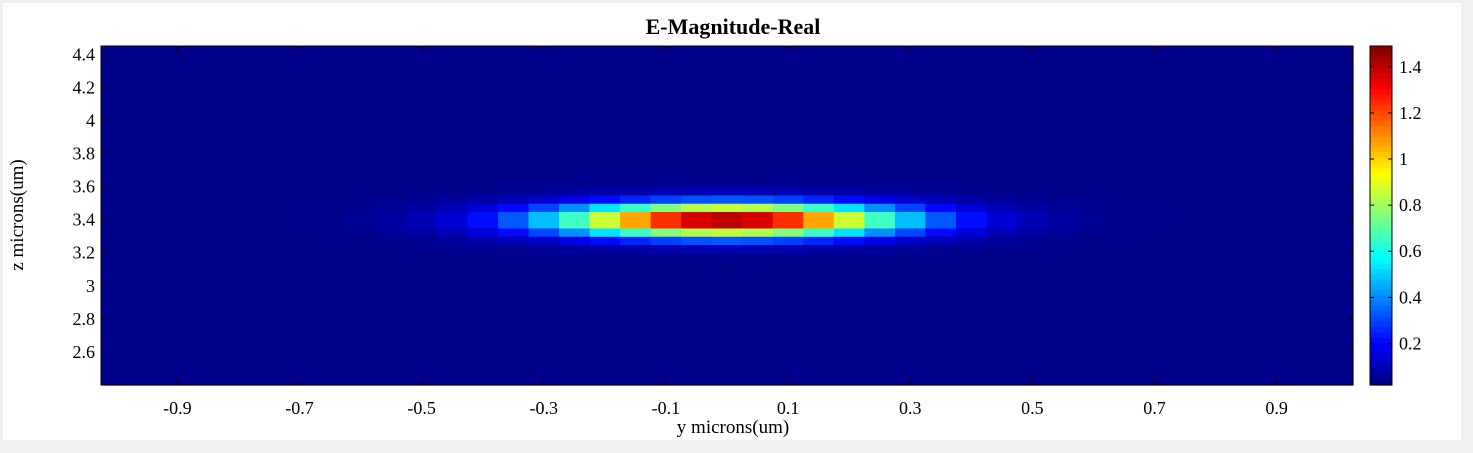 The image size is (1473, 453). What do you see at coordinates (1396, 205) in the screenshot?
I see `colorbar-axis: 1.41.210.80.60.40.2` at bounding box center [1396, 205].